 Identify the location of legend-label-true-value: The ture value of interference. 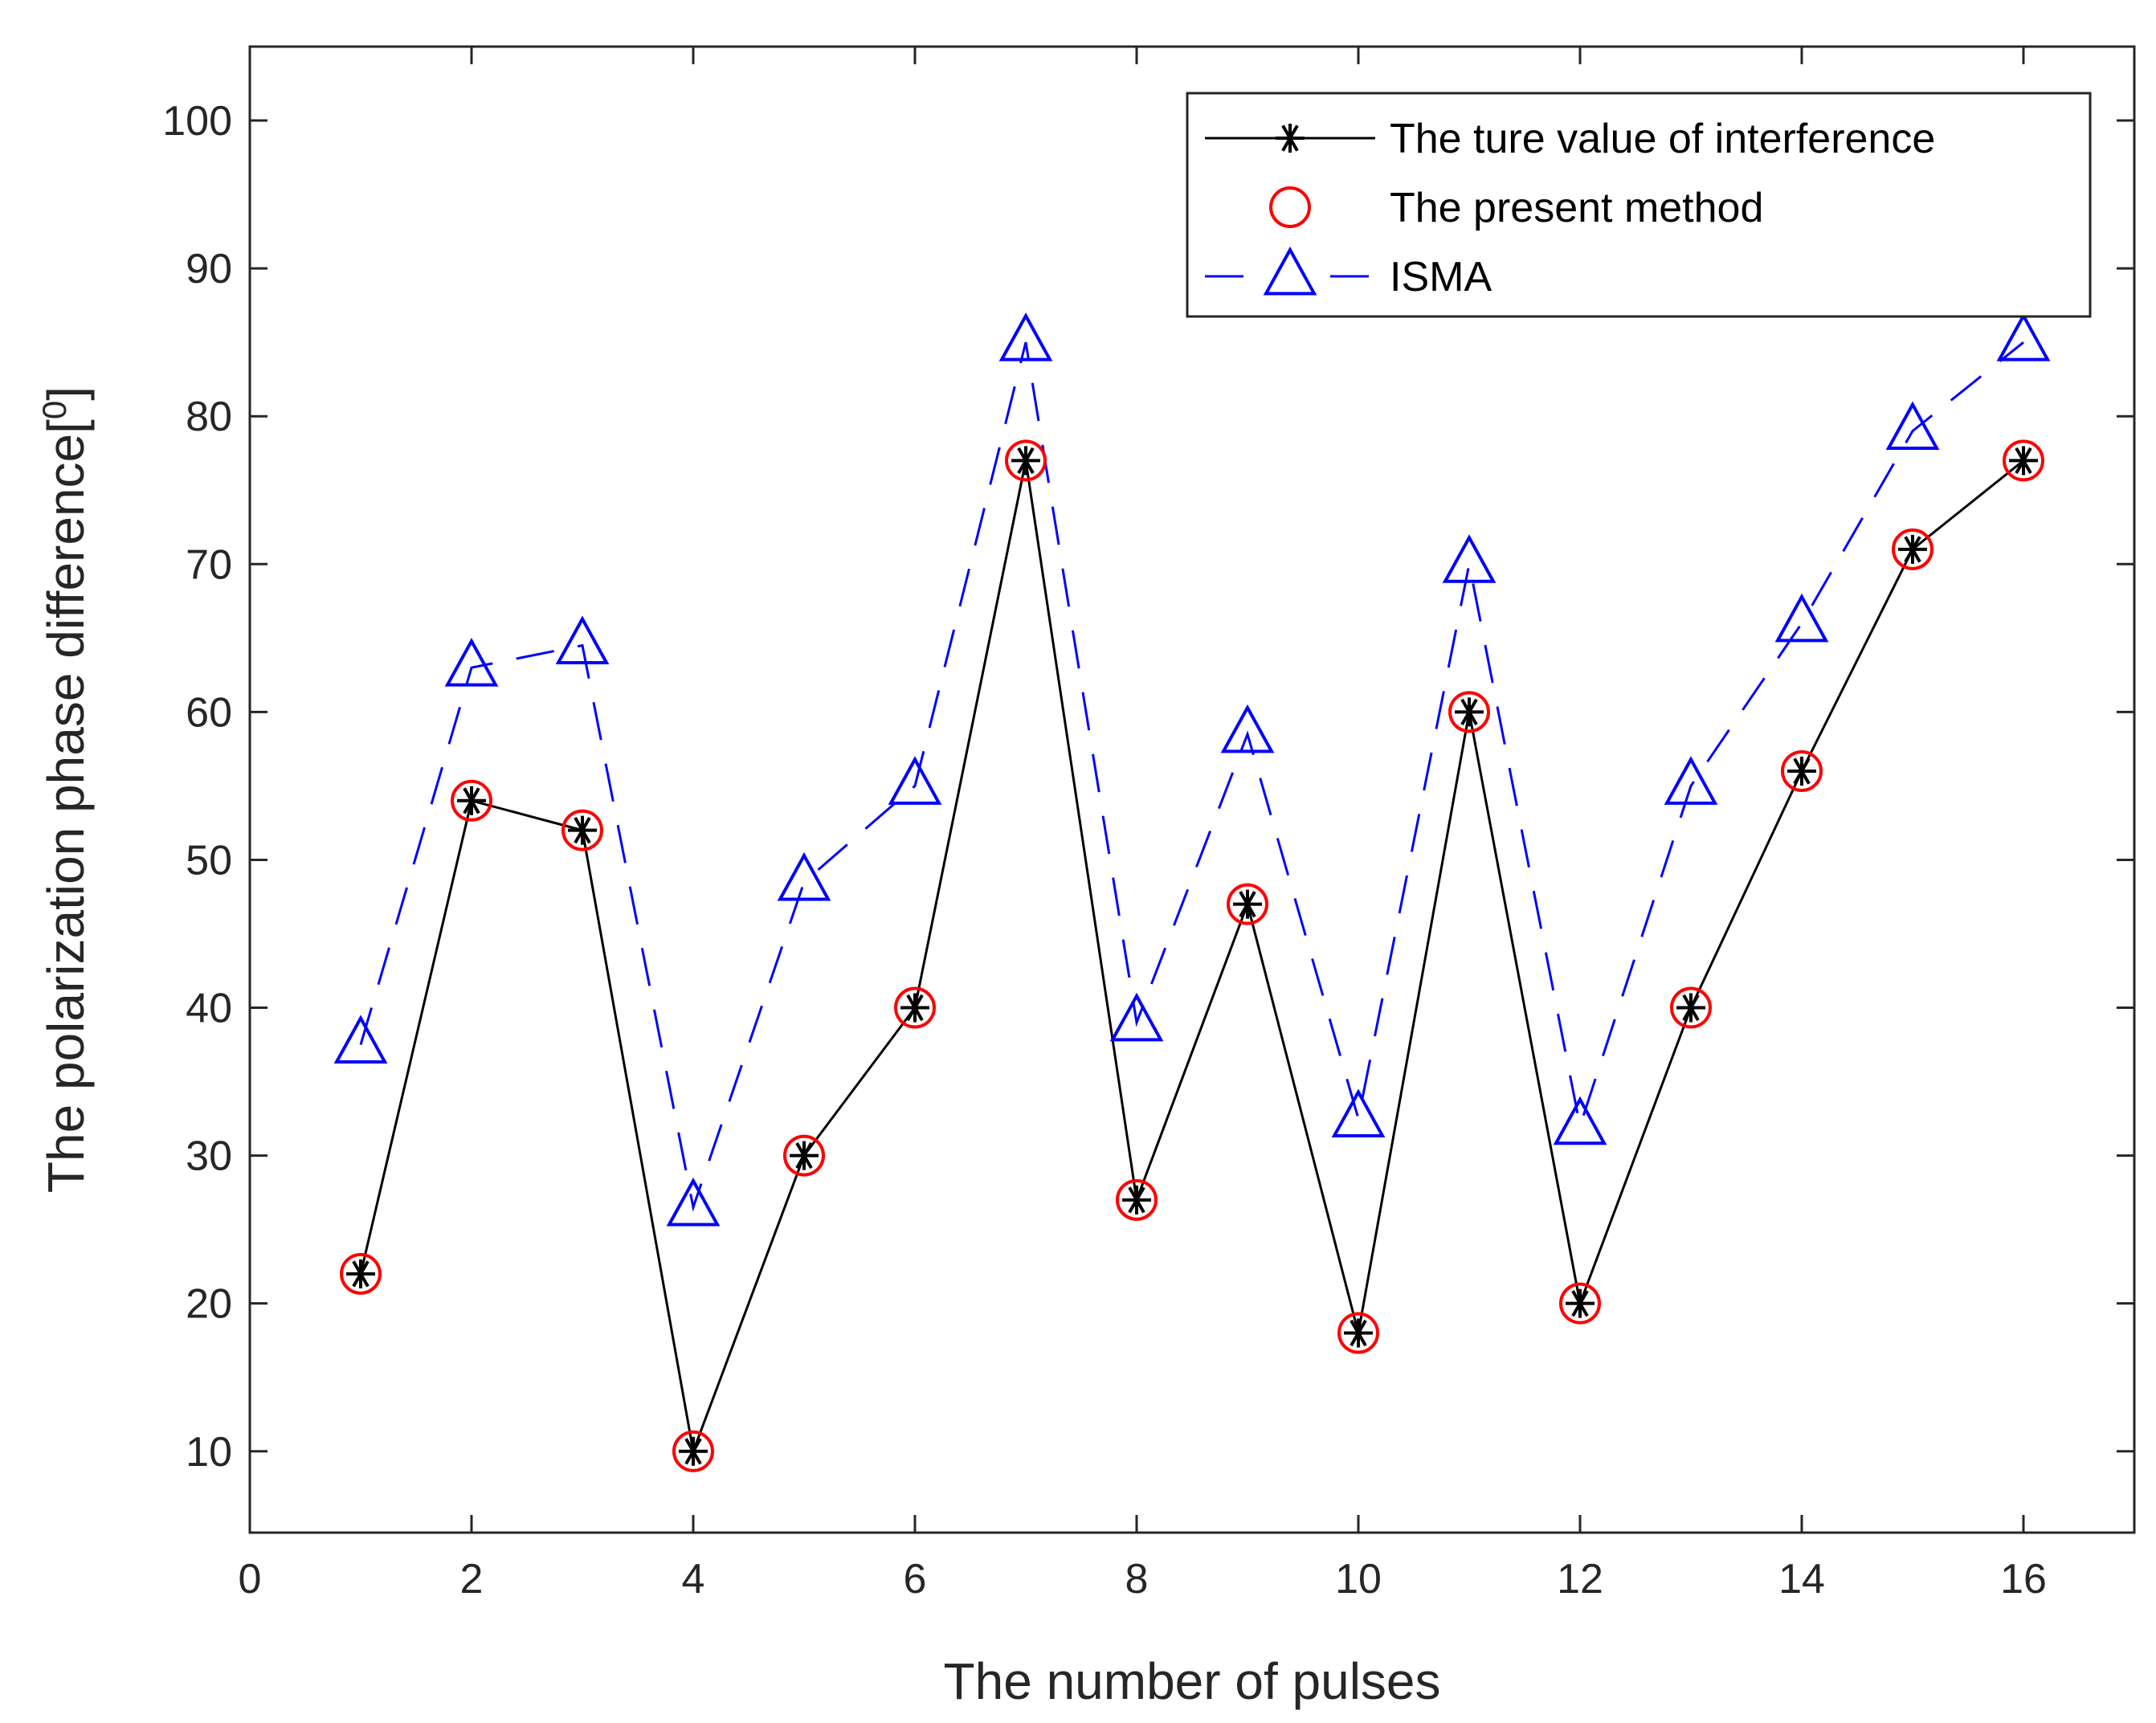
(1663, 139).